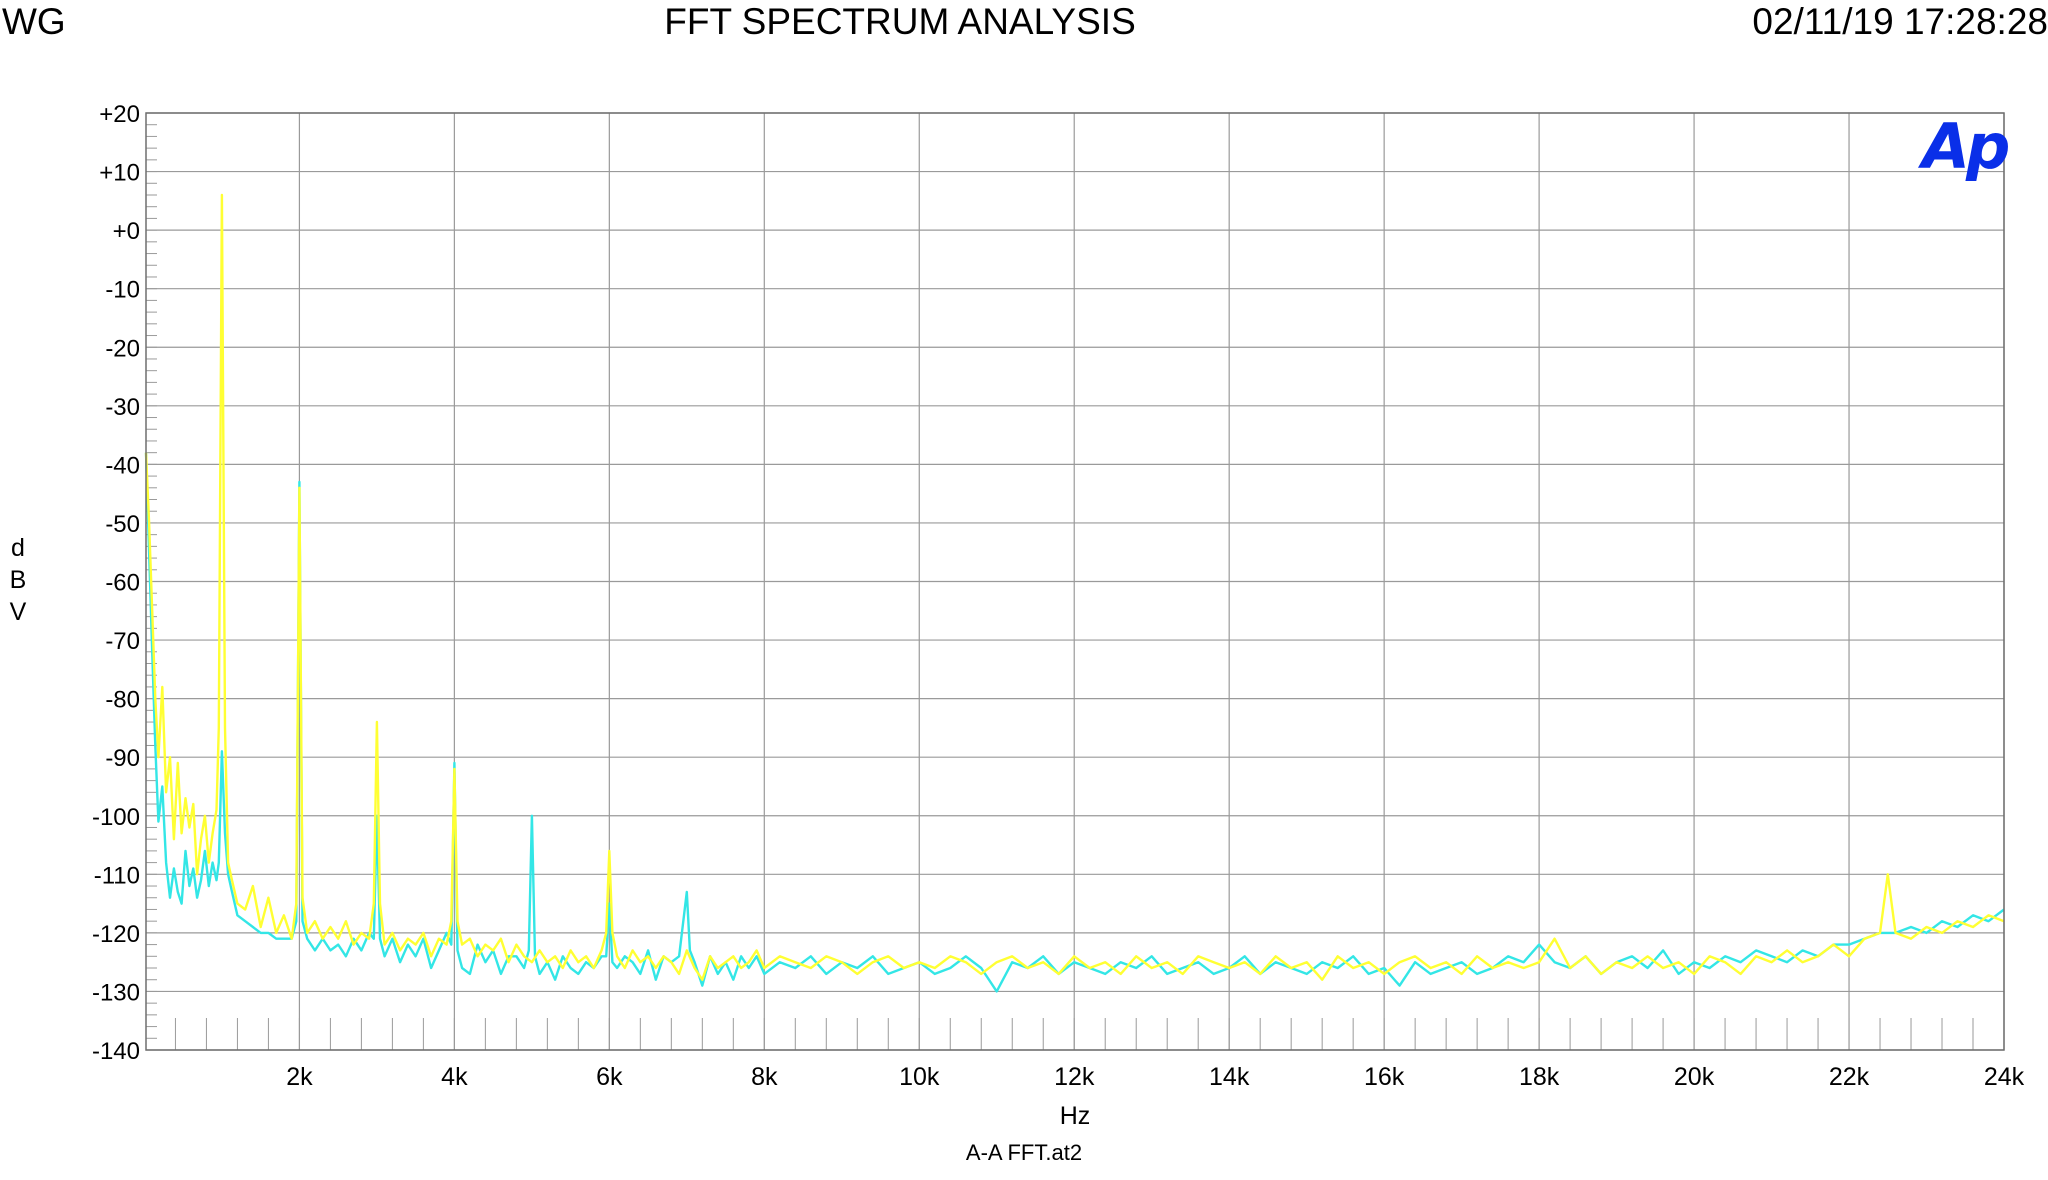  What do you see at coordinates (1155, 1077) in the screenshot?
I see `x-axis-ticks: 2k 4k 6k 8k 10k 12k 14k 16k 18k 20k 22k 24k` at bounding box center [1155, 1077].